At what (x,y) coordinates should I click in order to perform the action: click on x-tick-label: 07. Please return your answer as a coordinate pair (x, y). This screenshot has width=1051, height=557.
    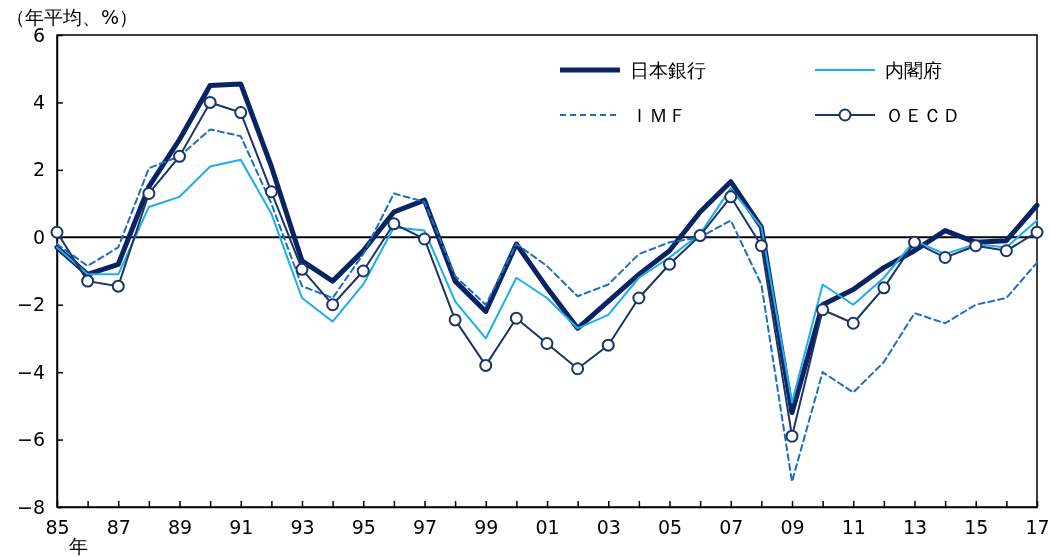
    Looking at the image, I should click on (731, 527).